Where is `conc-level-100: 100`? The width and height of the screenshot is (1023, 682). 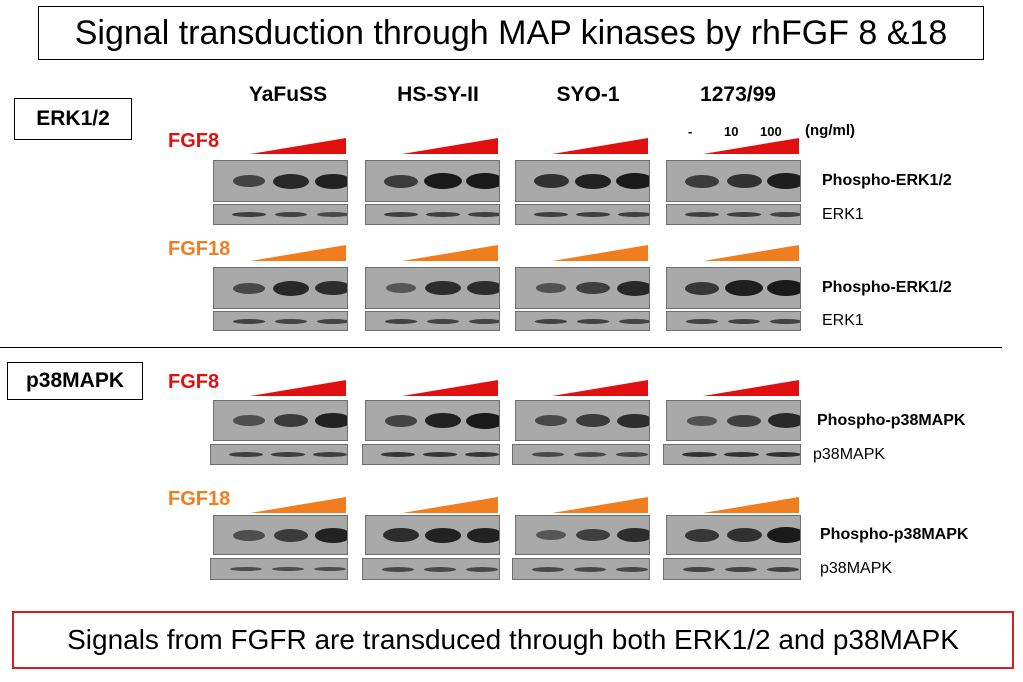
conc-level-100: 100 is located at coordinates (771, 131).